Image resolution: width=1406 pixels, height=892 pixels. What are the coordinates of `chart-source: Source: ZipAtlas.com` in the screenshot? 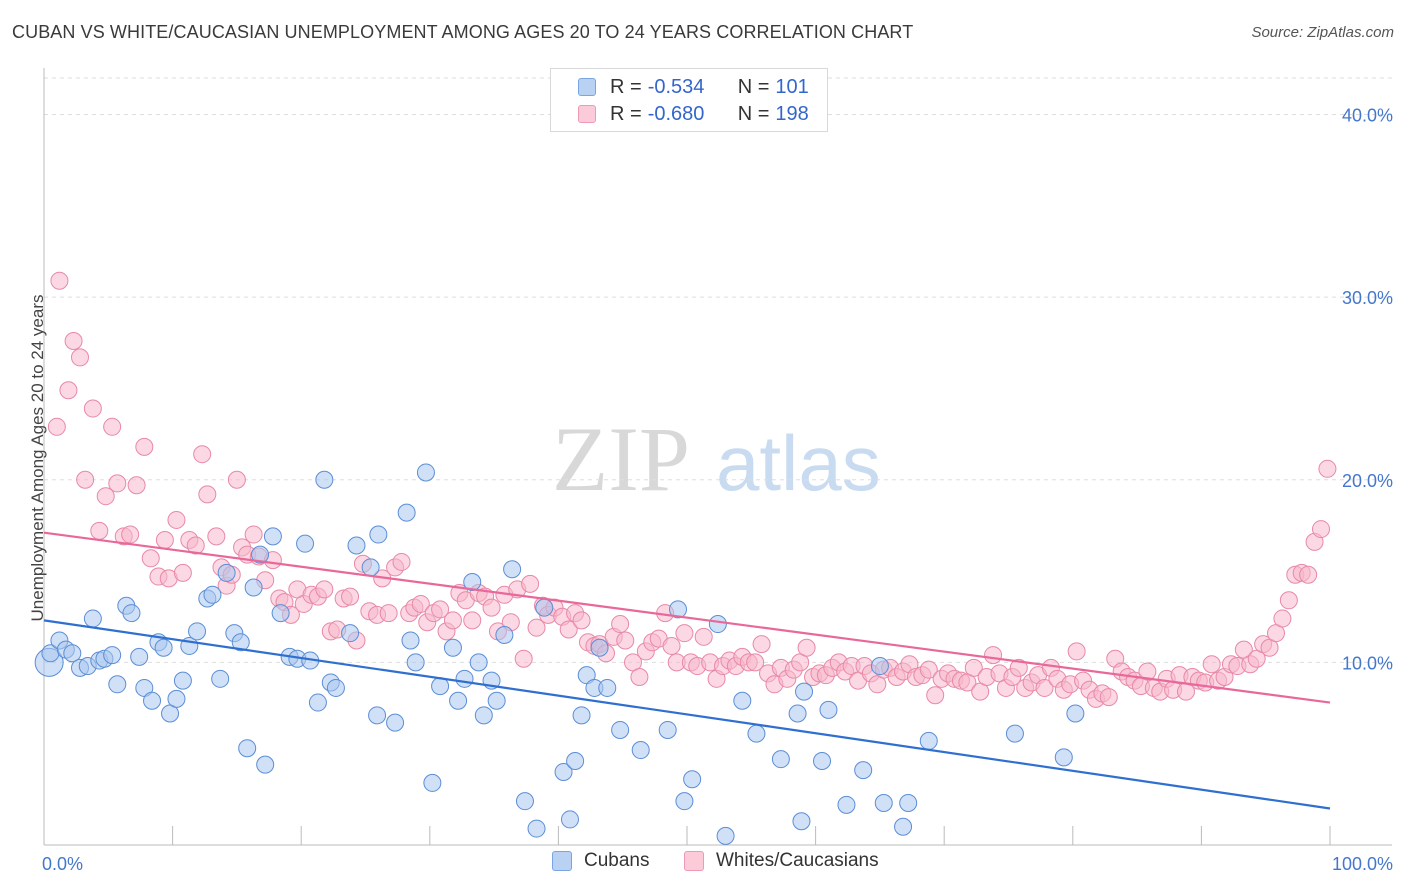 It's located at (1322, 32).